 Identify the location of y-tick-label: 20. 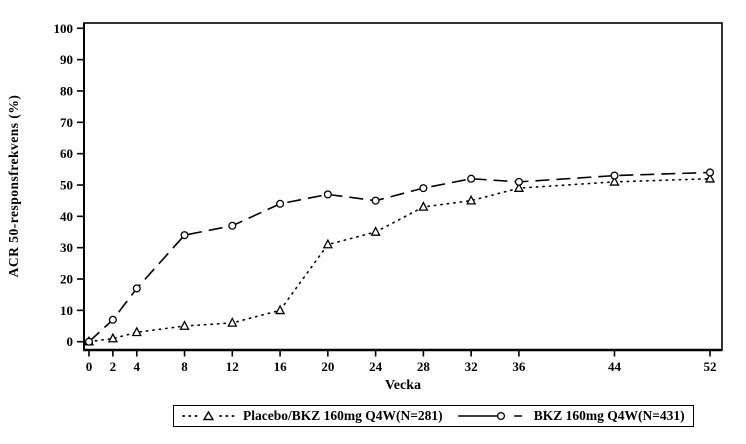
(66, 279).